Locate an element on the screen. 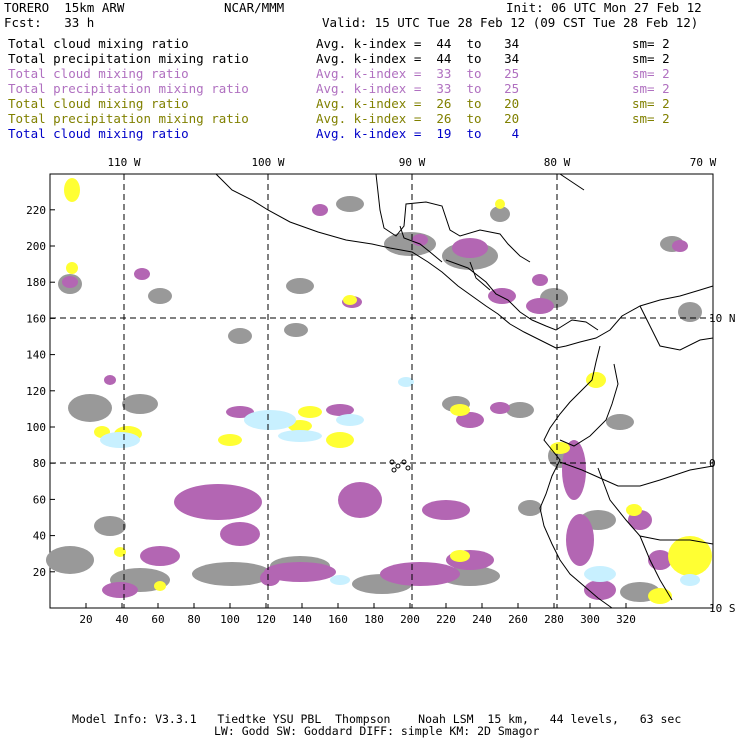 The height and width of the screenshot is (740, 740). legend-range-2: Avg. k-index = 33 to 25 is located at coordinates (418, 73).